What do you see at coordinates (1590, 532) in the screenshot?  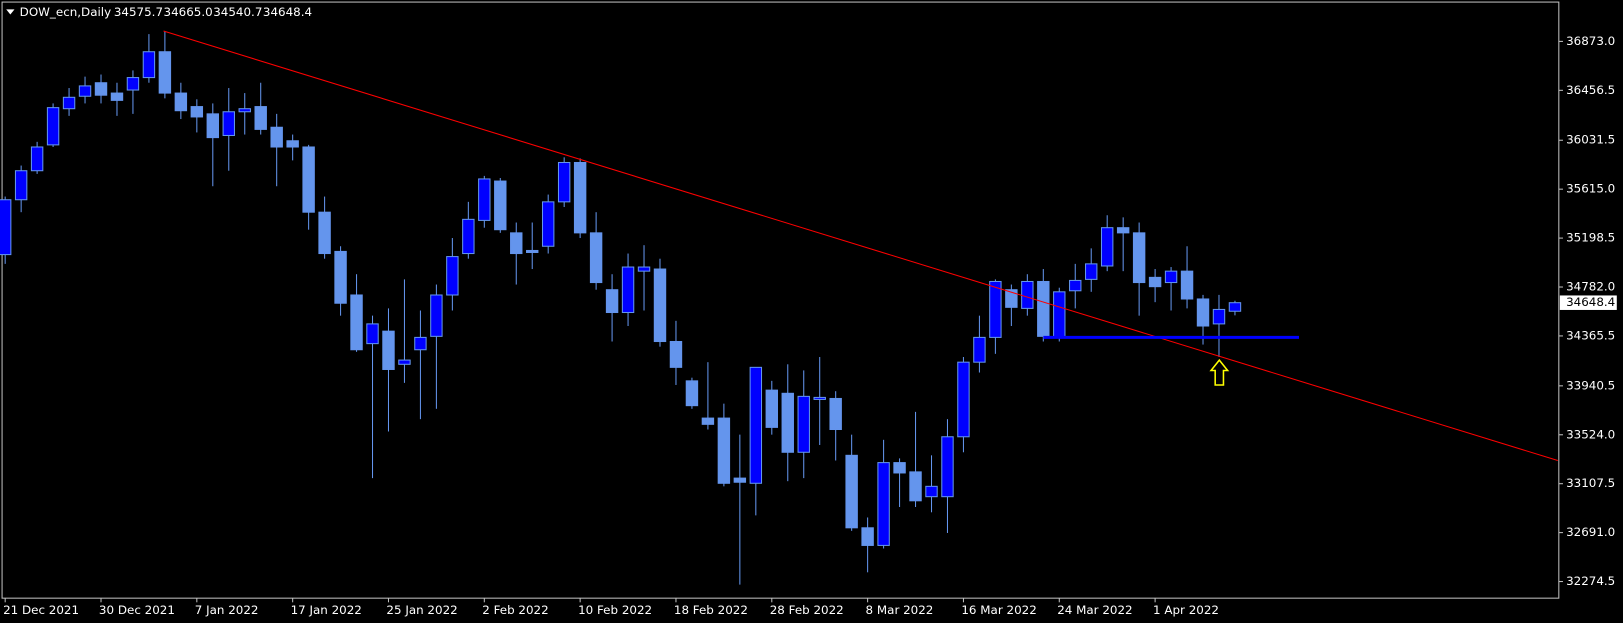 I see `y-tick-label: 32691.0` at bounding box center [1590, 532].